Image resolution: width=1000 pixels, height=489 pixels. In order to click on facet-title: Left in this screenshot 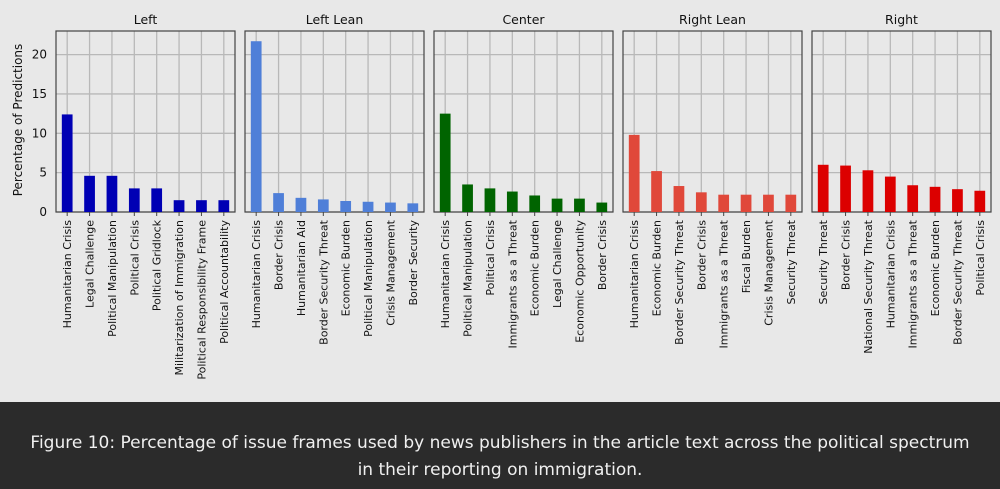, I will do `click(146, 19)`.